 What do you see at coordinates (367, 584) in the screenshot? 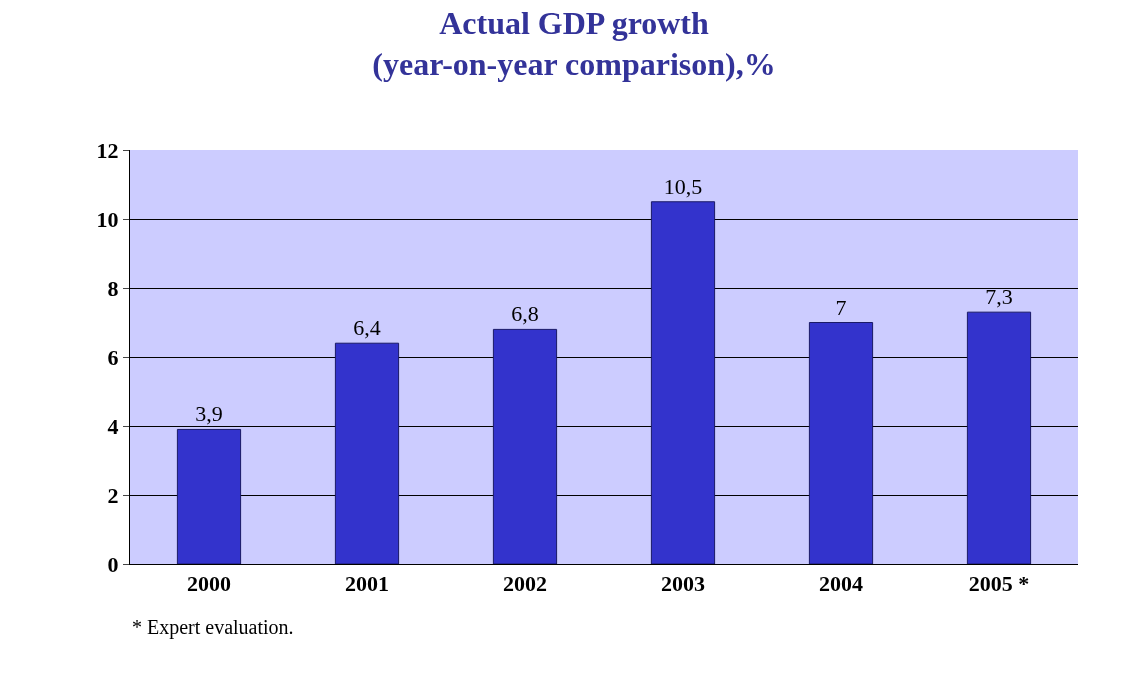
I see `x-tick-label: 2001` at bounding box center [367, 584].